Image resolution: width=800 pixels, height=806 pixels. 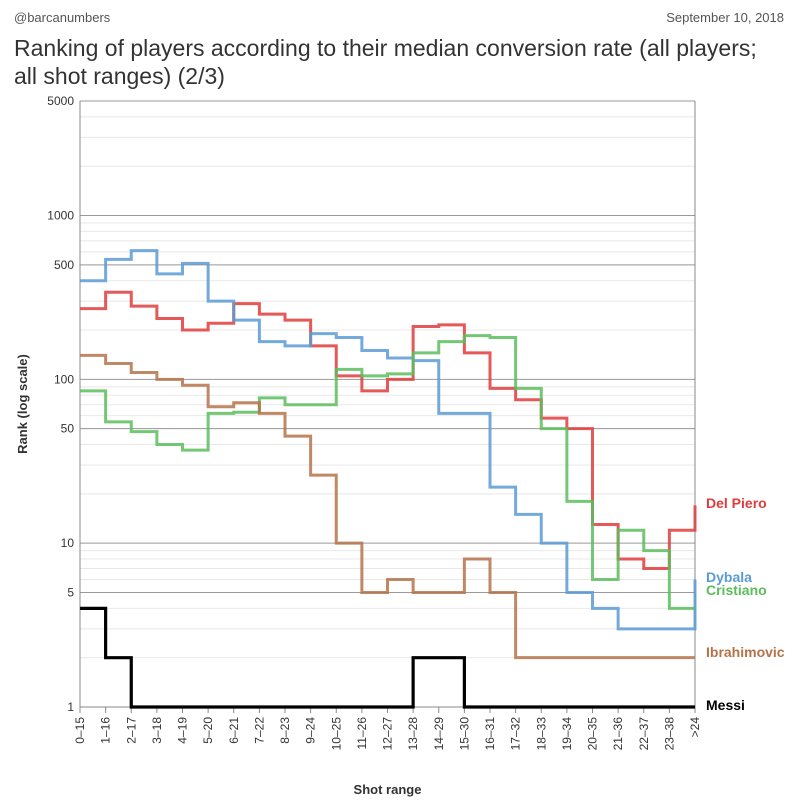 I want to click on series-label-cristiano: Cristiano, so click(x=736, y=590).